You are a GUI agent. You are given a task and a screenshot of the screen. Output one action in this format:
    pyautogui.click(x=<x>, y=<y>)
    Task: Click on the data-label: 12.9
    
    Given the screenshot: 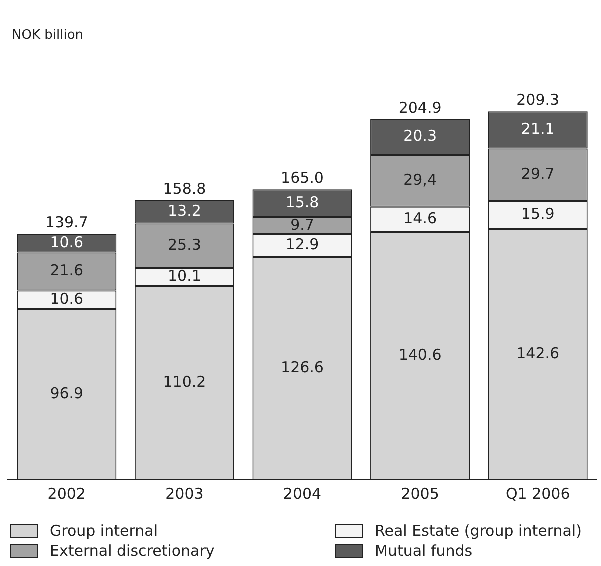 What is the action you would take?
    pyautogui.click(x=303, y=245)
    